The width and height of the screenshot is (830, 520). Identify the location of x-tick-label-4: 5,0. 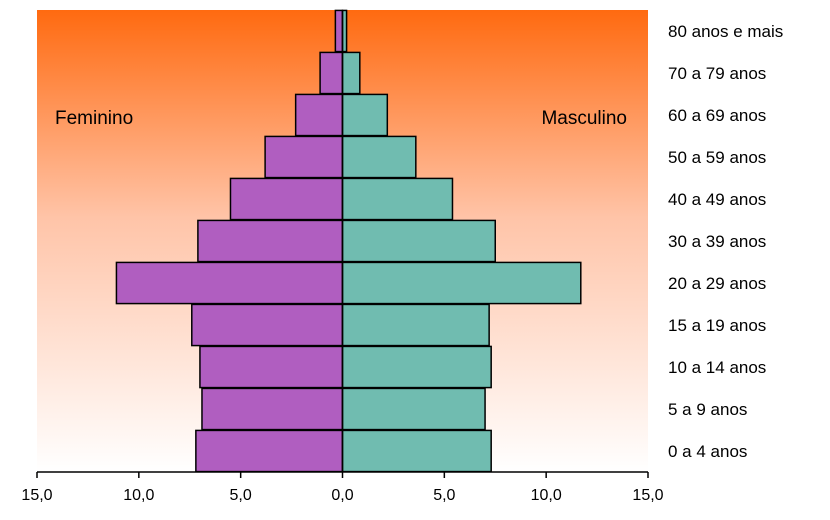
(444, 495).